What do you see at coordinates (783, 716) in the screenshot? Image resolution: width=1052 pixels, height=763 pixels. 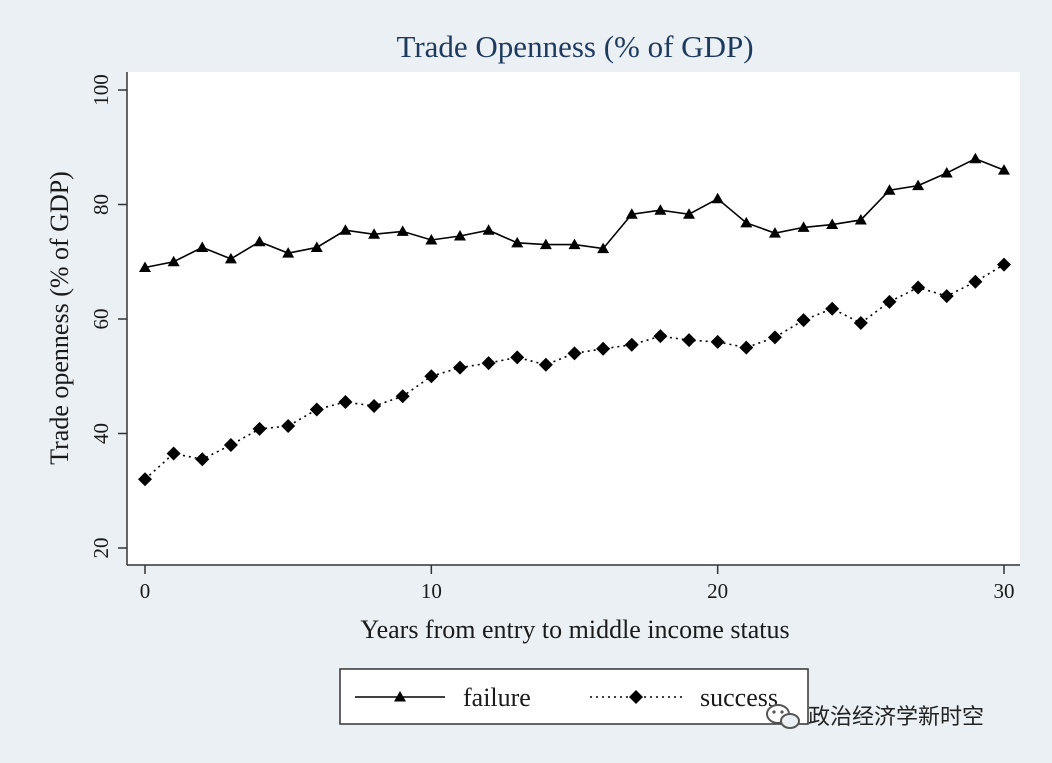 I see `wechat-icon` at bounding box center [783, 716].